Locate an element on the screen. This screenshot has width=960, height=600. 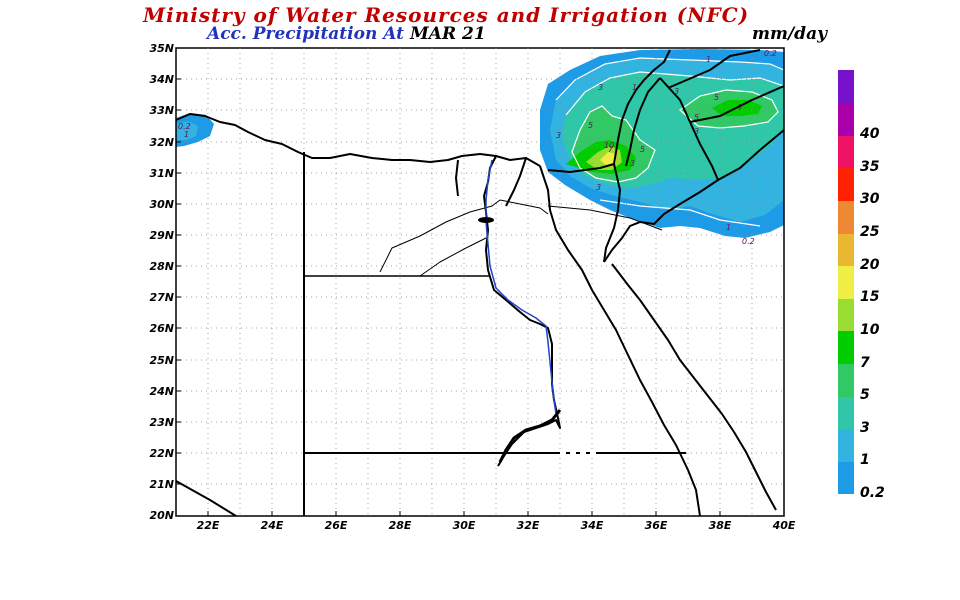
lat-label: 35N is located at coordinates (161, 48).